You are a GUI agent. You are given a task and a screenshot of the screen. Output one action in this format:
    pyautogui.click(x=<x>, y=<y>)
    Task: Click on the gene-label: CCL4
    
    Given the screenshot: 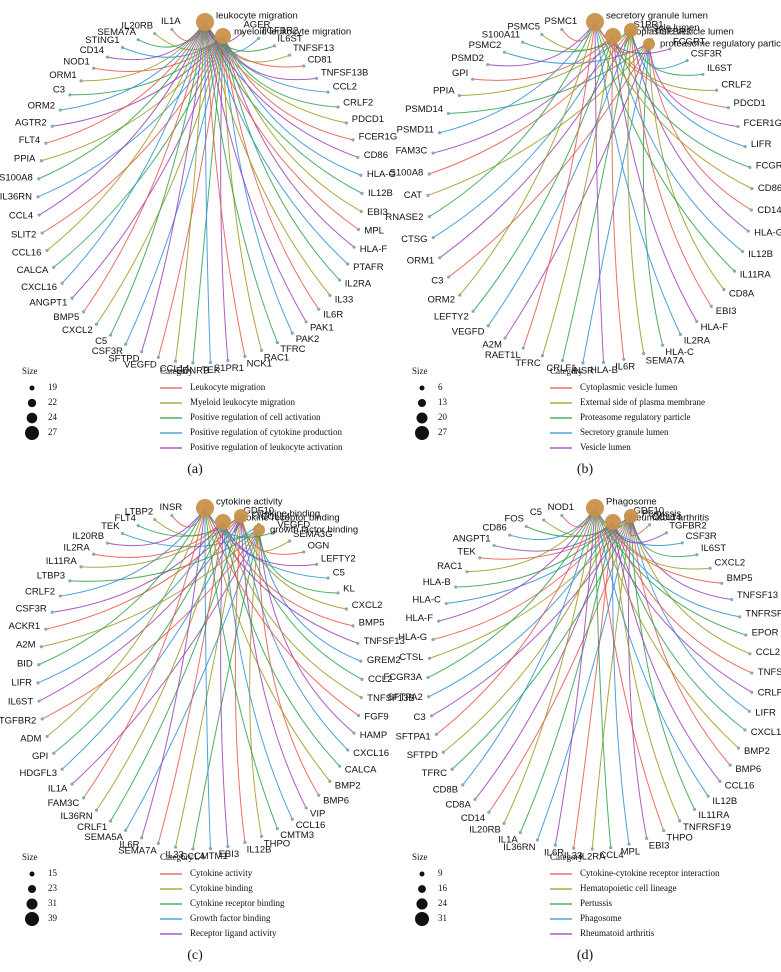 What is the action you would take?
    pyautogui.click(x=611, y=855)
    